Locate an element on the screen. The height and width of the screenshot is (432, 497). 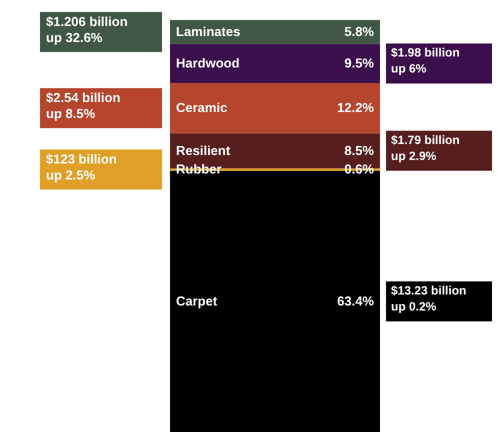
text: $1.98 billion up 6% is located at coordinates (425, 60).